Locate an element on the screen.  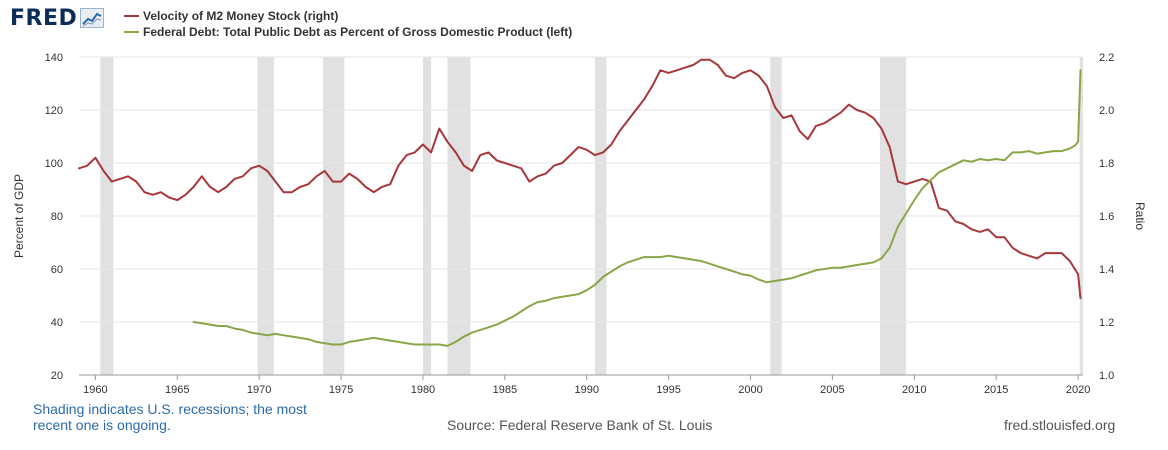
y-tick-label: 100 is located at coordinates (54, 164).